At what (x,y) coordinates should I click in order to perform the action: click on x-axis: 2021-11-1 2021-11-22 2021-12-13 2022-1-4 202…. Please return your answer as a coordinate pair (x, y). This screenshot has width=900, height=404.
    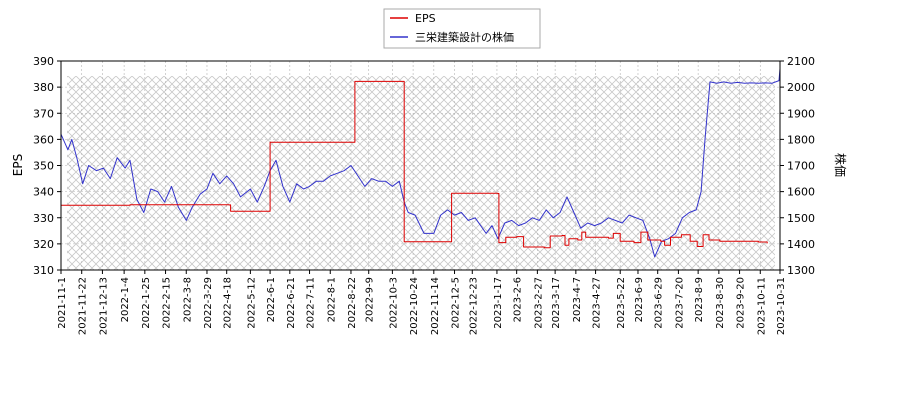
    Looking at the image, I should click on (422, 302).